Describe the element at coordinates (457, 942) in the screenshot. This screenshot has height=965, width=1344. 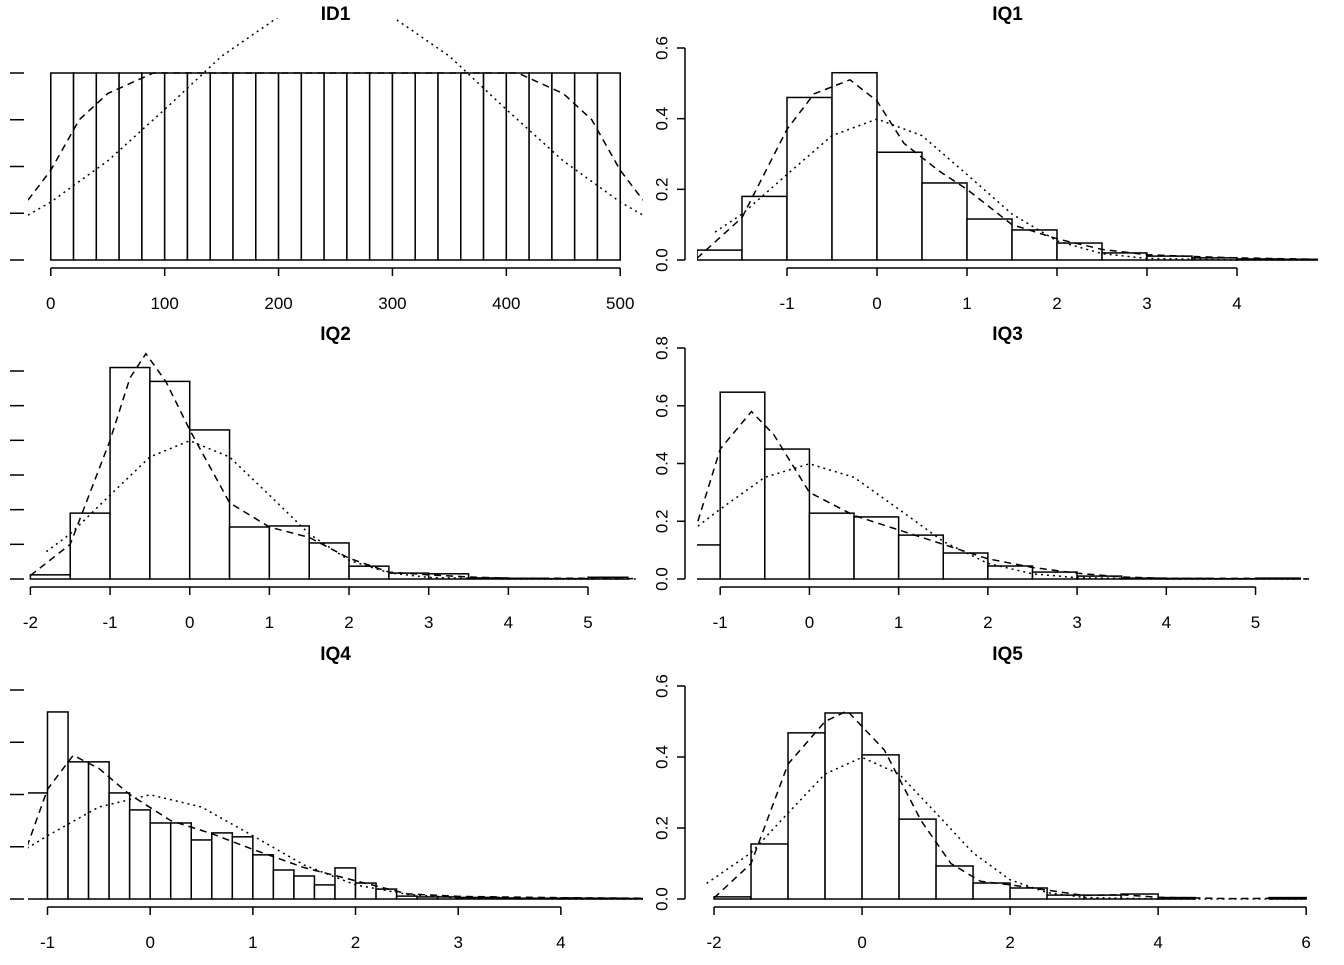
I see `x-tick-label: 3` at that location.